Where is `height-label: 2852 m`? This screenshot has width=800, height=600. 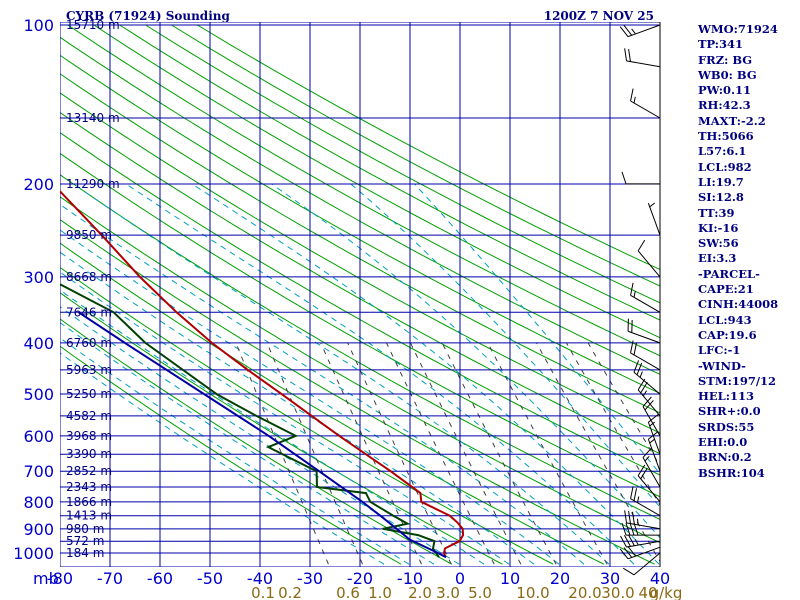
height-label: 2852 m is located at coordinates (89, 471).